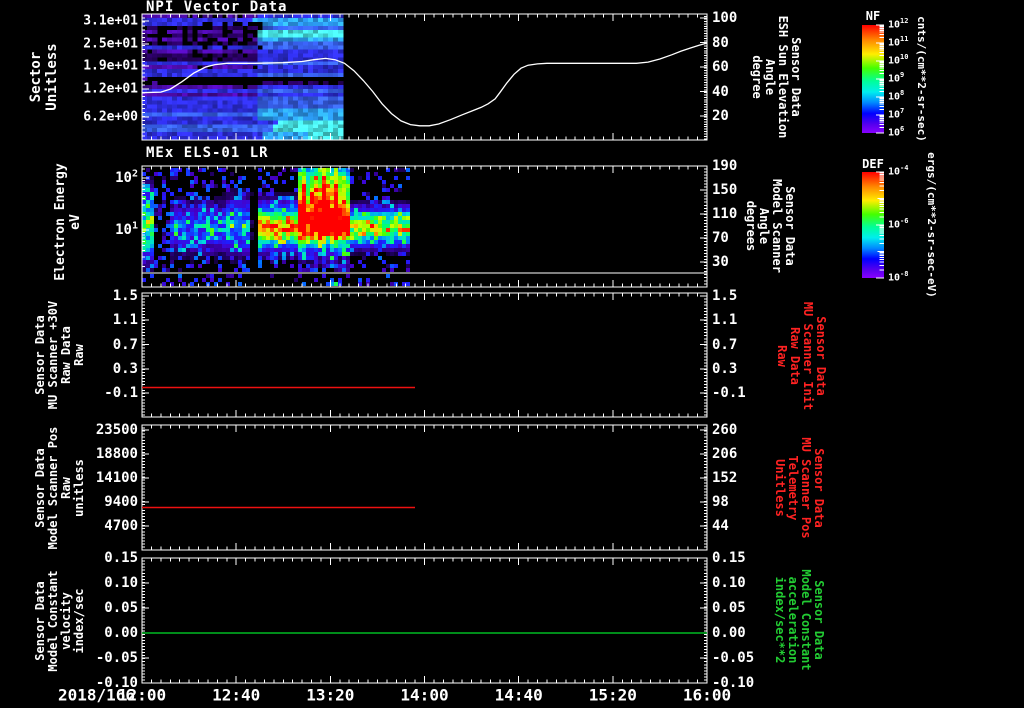 The image size is (1024, 708). What do you see at coordinates (276, 227) in the screenshot?
I see `els-spectrogram` at bounding box center [276, 227].